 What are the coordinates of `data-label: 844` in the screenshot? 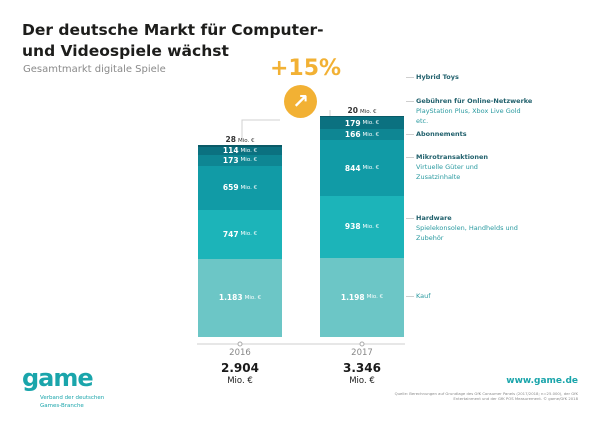 It's located at (352, 168).